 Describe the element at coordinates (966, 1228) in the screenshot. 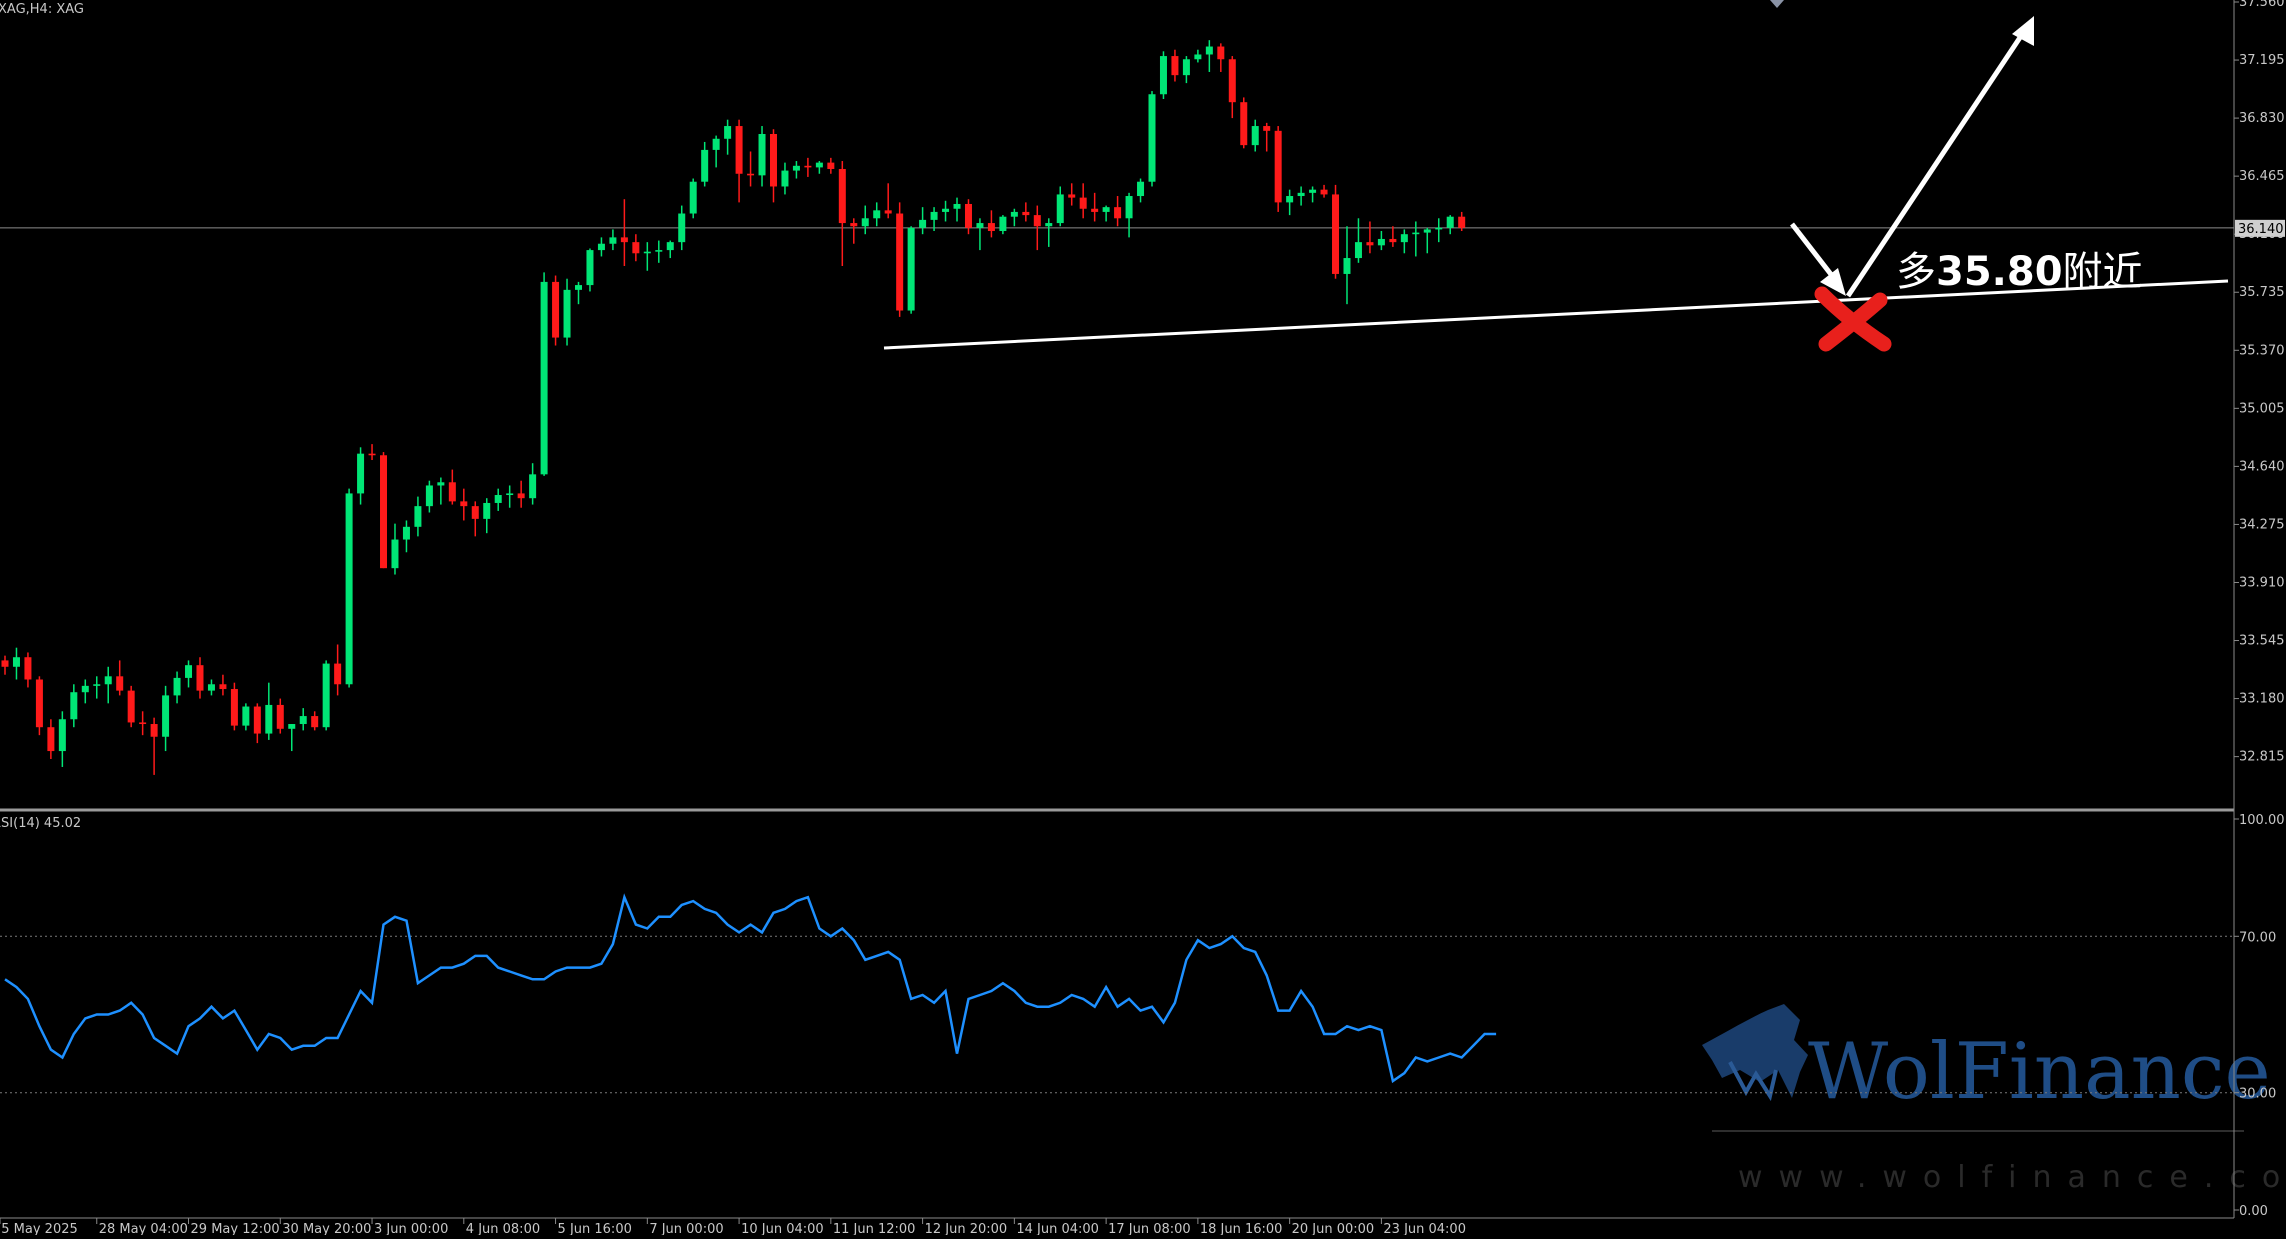

I see `time-tick-label: 12 Jun 20:00` at that location.